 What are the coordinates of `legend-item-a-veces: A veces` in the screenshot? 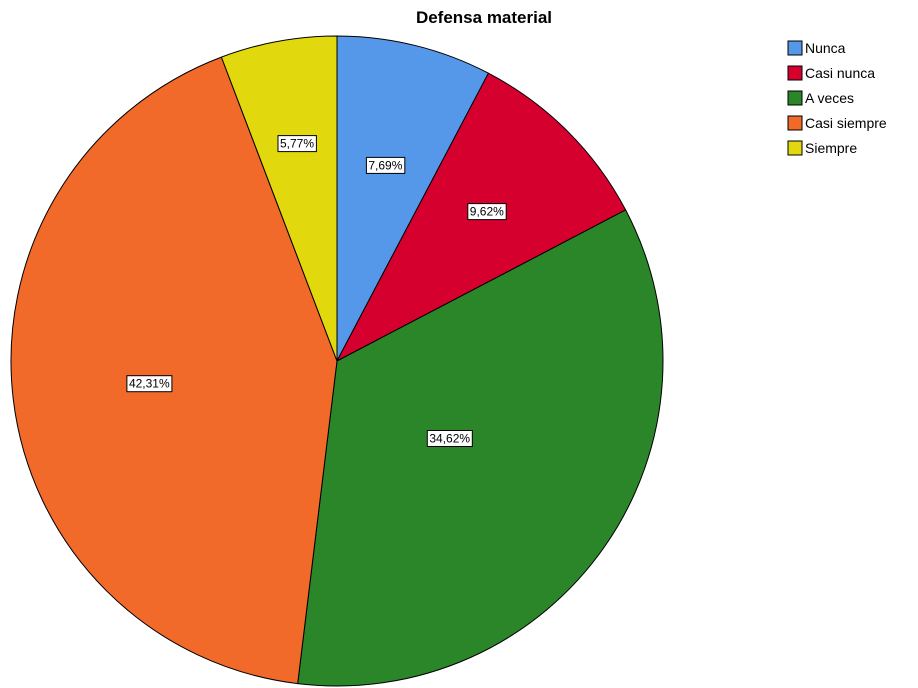 It's located at (820, 98).